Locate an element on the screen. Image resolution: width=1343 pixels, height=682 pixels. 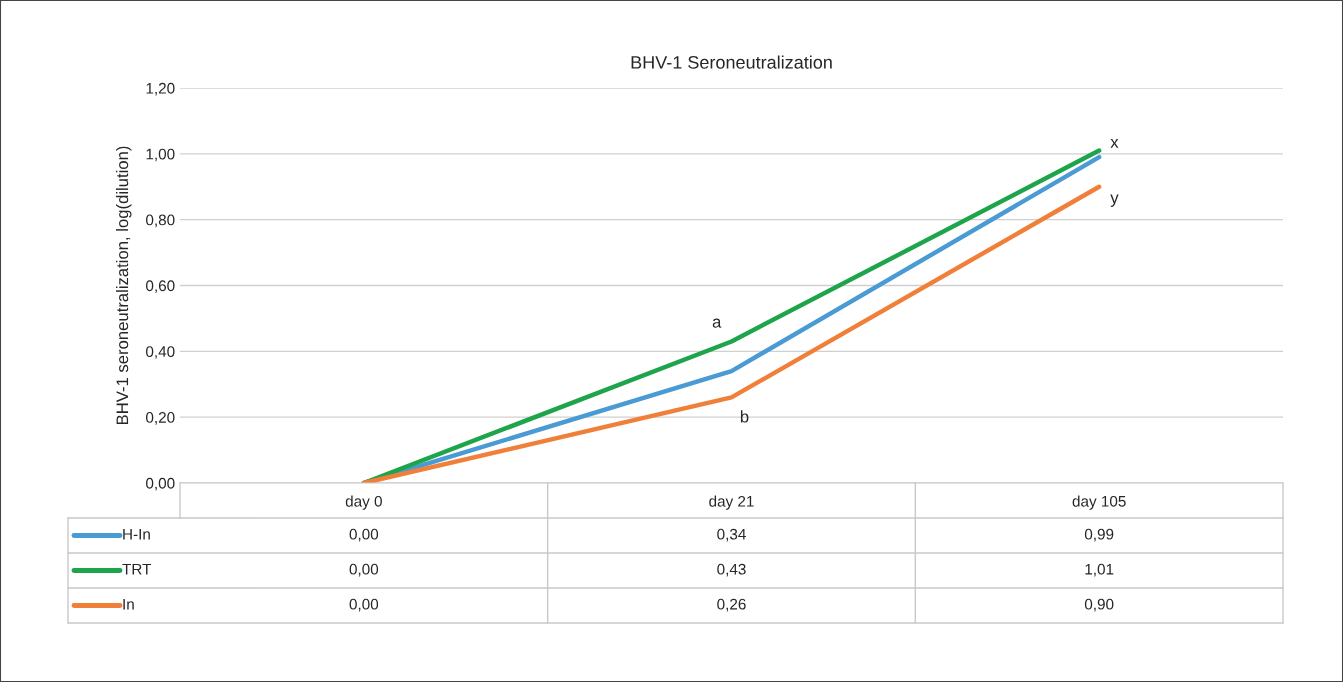
legend-label: TRT is located at coordinates (137, 569).